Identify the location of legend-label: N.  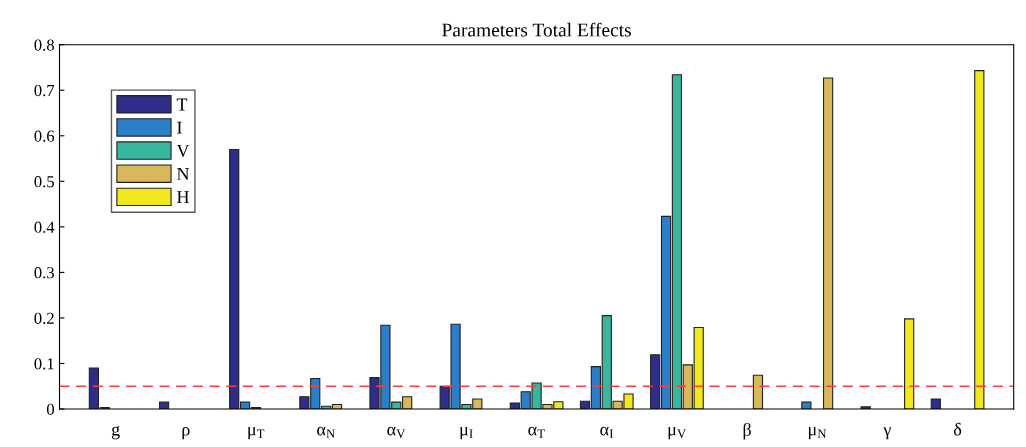
(183, 174).